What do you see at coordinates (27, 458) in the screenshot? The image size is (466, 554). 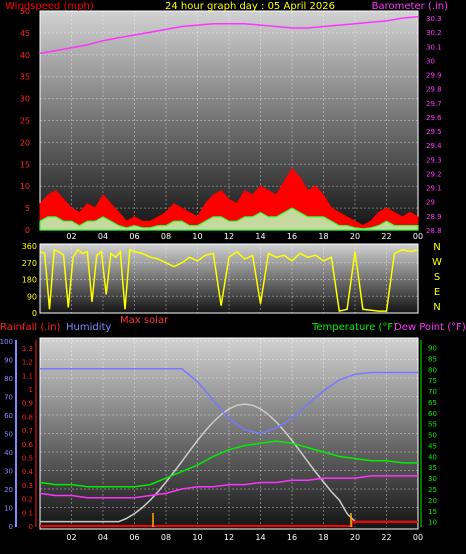 I see `rain-tick-label: 0.5` at bounding box center [27, 458].